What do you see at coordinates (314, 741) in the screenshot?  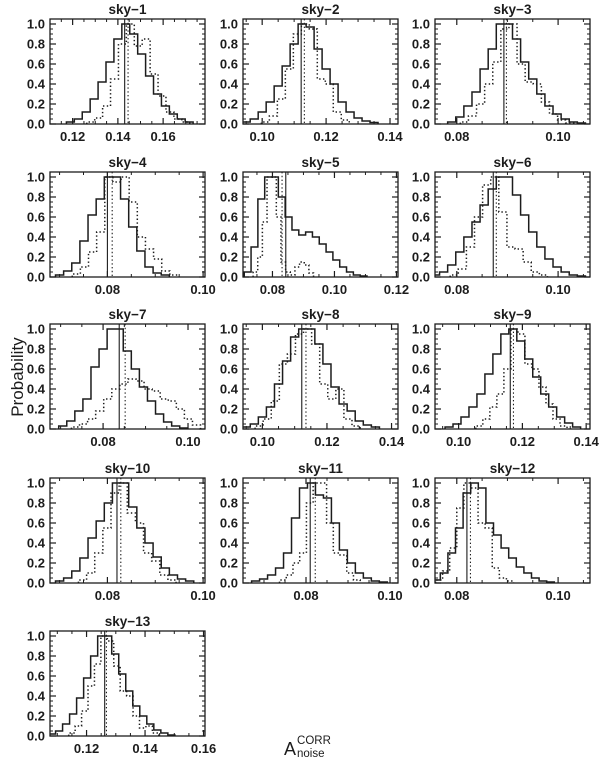 I see `x-axis-label-superscript: CORR` at bounding box center [314, 741].